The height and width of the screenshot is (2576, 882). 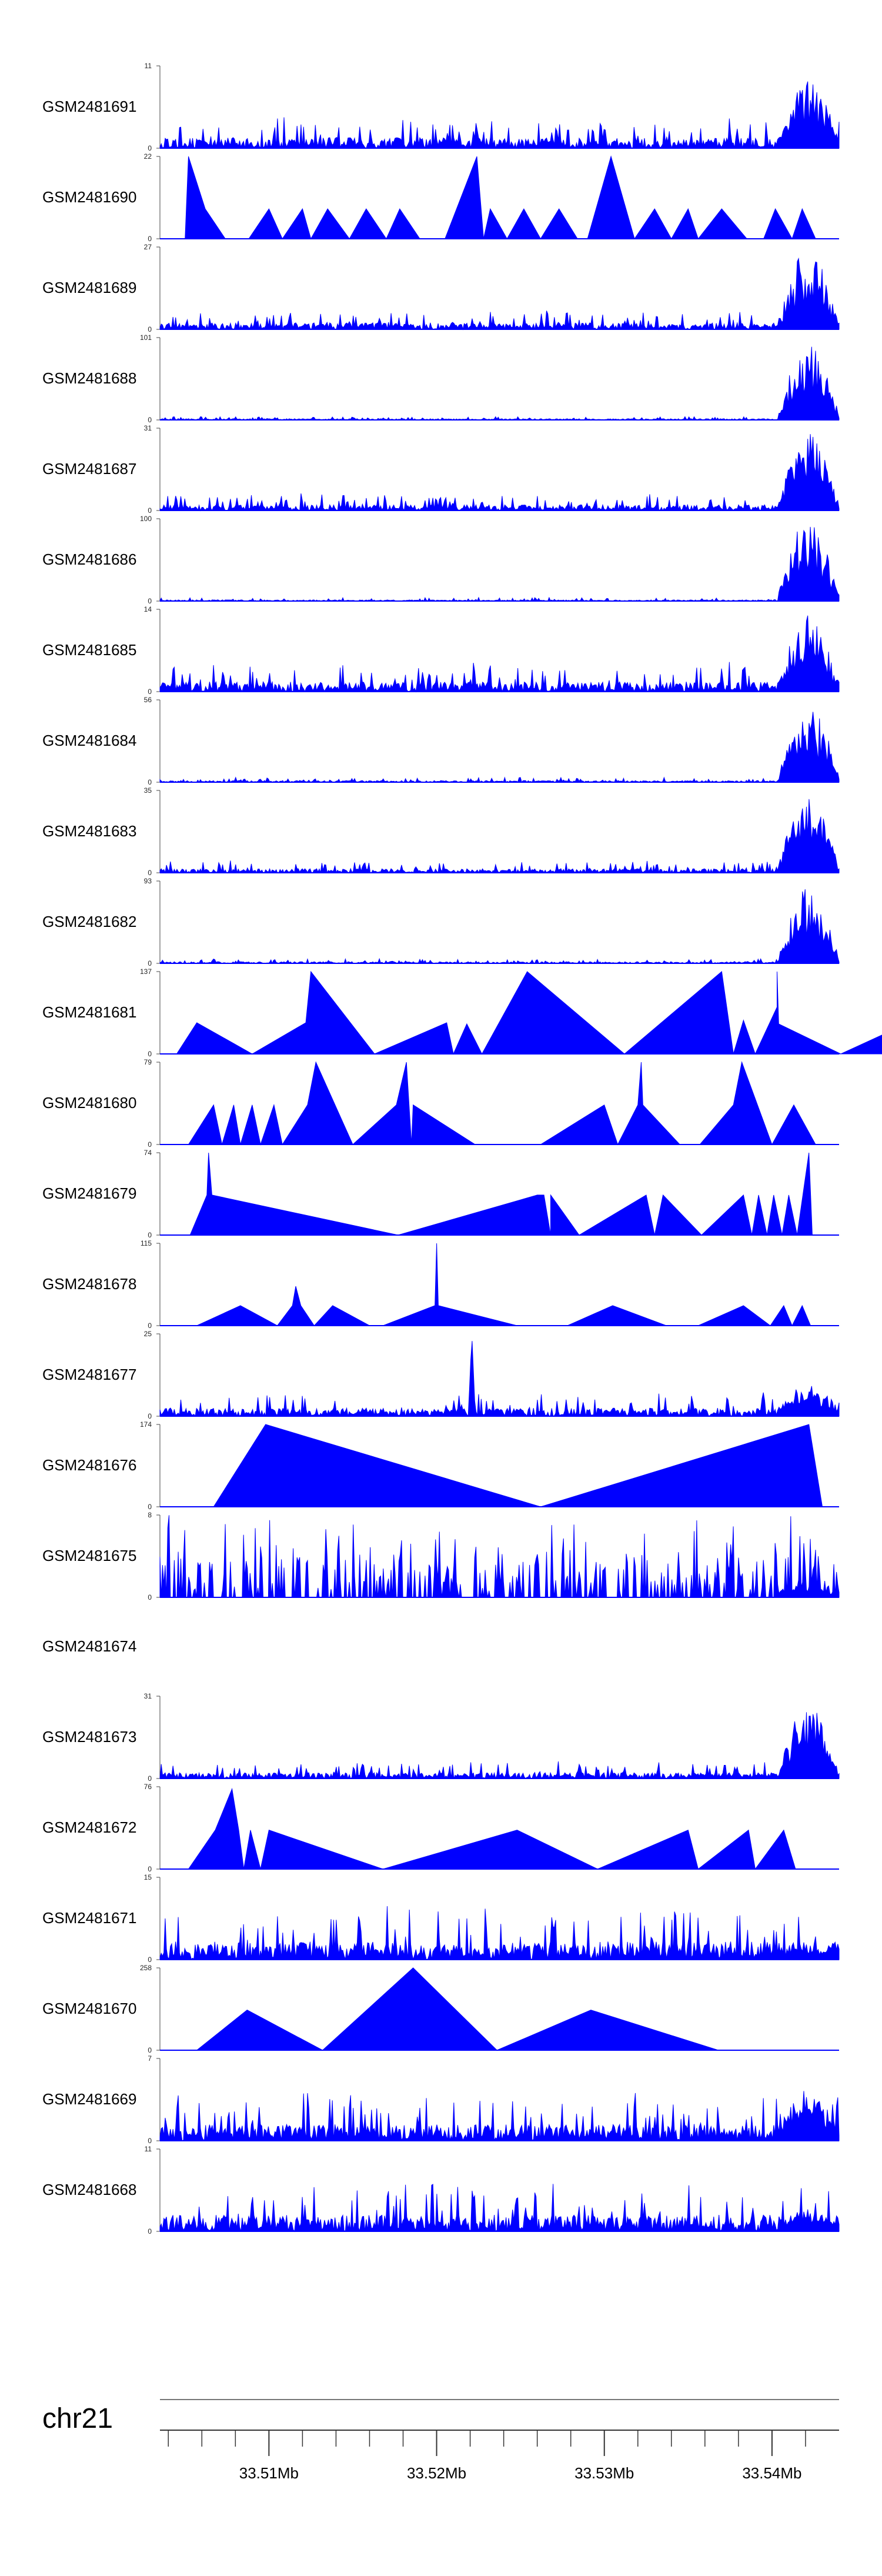 I want to click on y-max-label: 258, so click(x=146, y=1968).